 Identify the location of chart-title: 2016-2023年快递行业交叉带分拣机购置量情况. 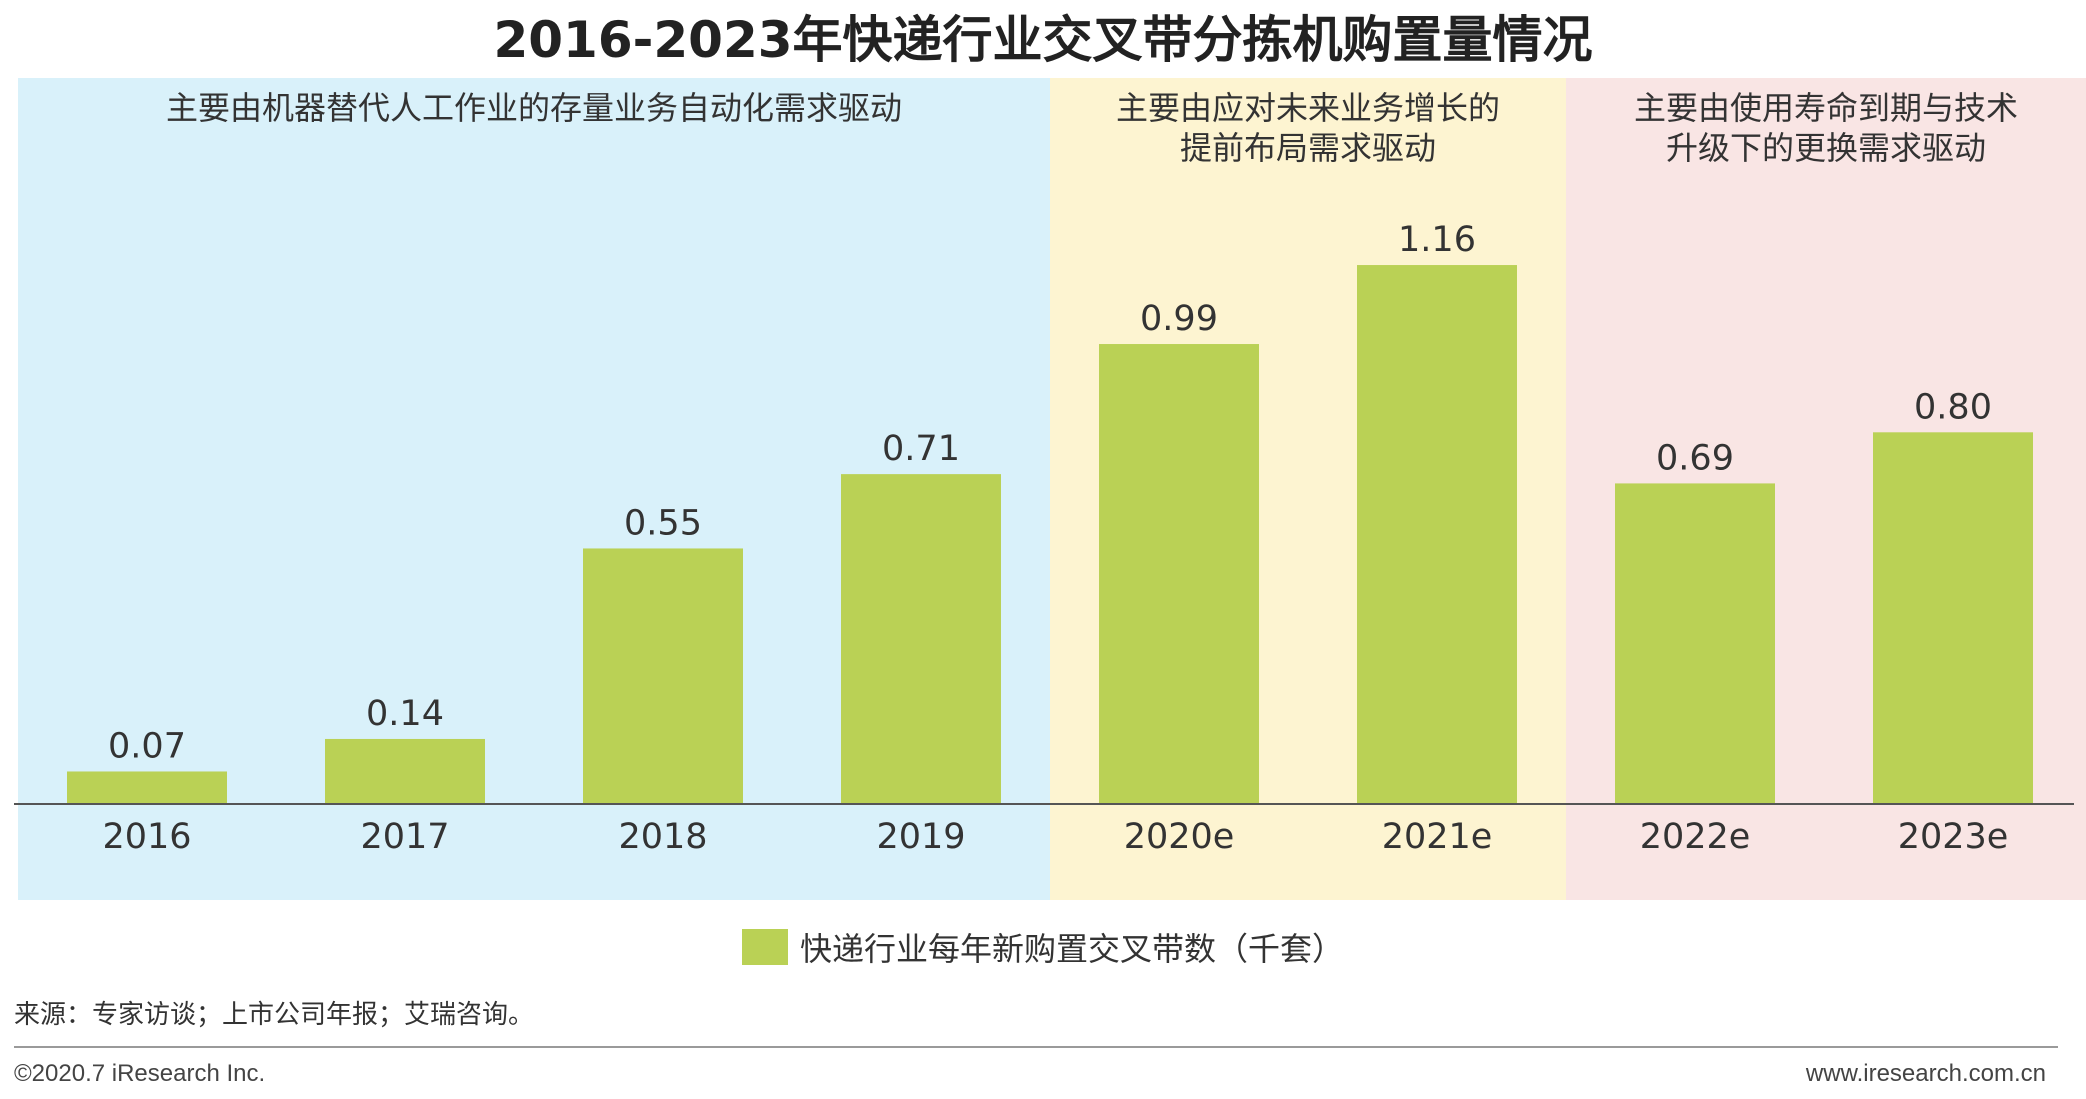
(1043, 40).